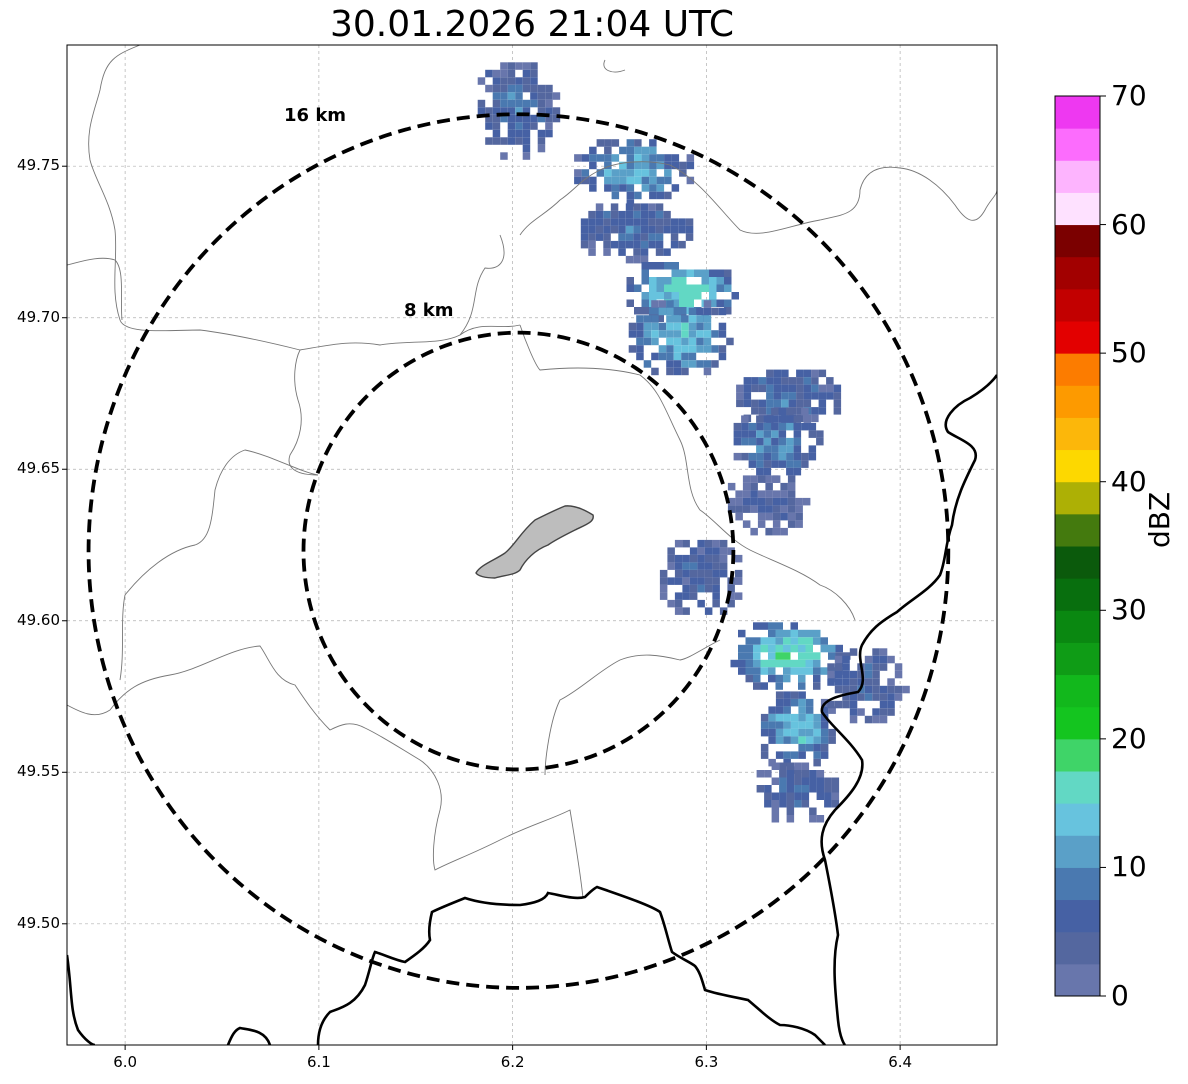 The width and height of the screenshot is (1188, 1084). Describe the element at coordinates (1077, 546) in the screenshot. I see `colorbar-frame` at that location.